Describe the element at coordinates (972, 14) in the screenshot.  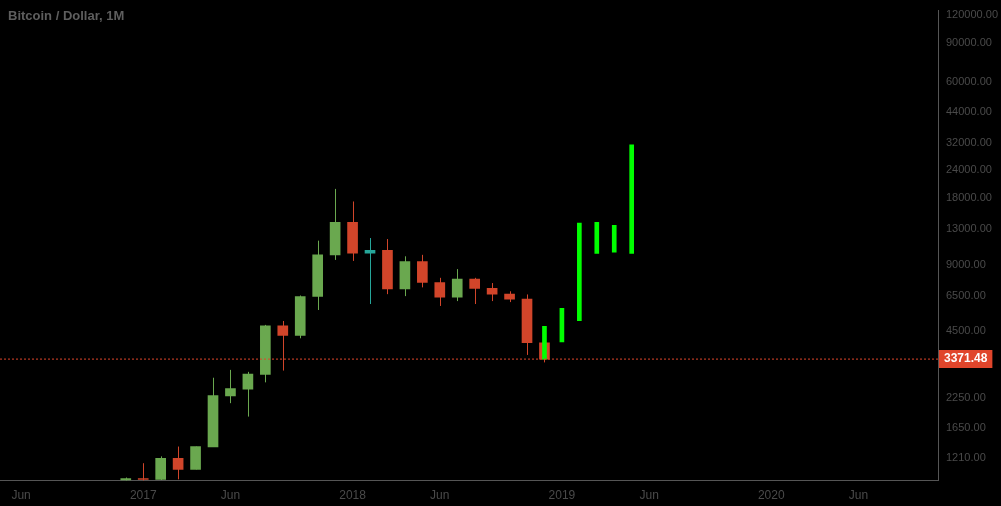
I see `y-tick-label: 120000.00` at that location.